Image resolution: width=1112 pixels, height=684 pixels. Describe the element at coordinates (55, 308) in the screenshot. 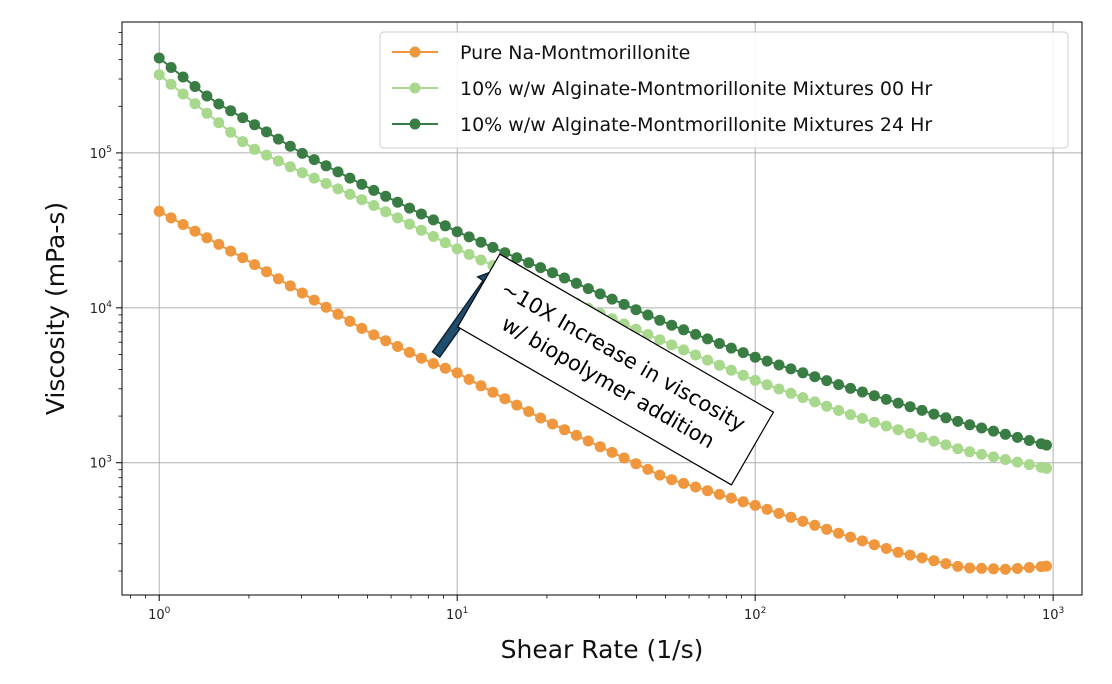

I see `y-axis-label: Viscosity (mPa-s)` at that location.